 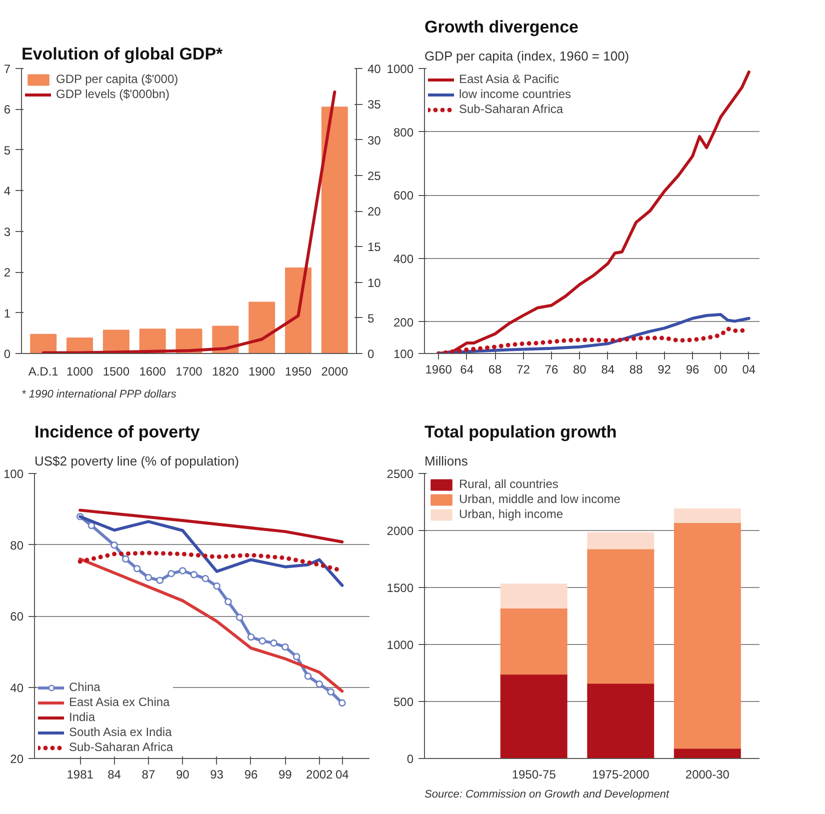 What do you see at coordinates (320, 775) in the screenshot?
I see `x-tick-label: 2002` at bounding box center [320, 775].